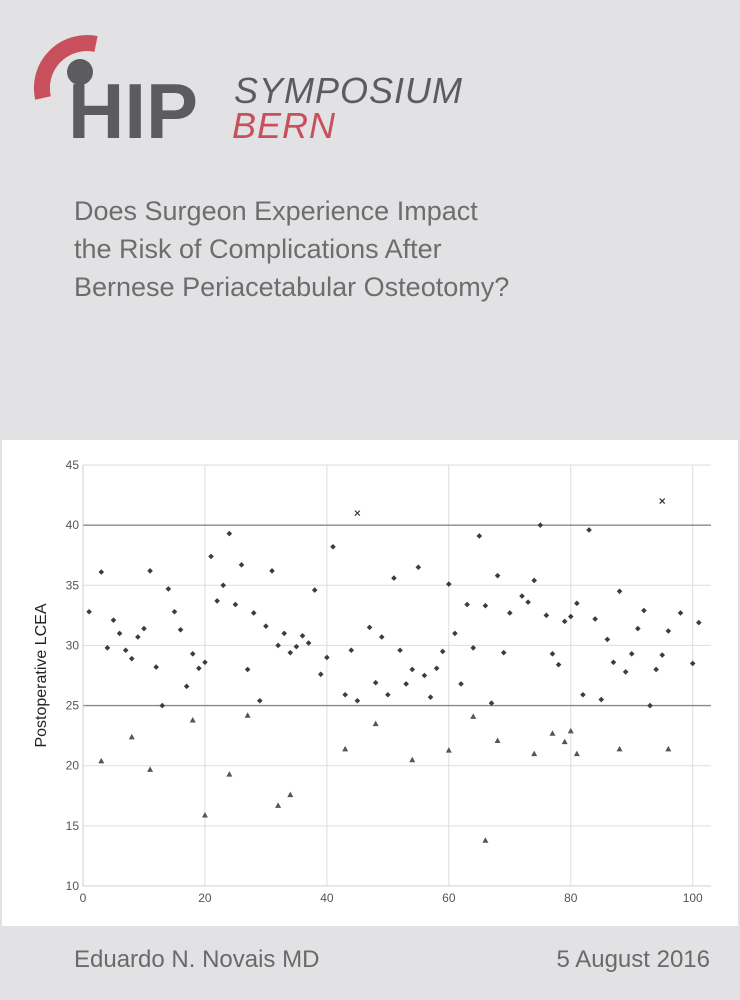 The image size is (740, 1000). Describe the element at coordinates (73, 766) in the screenshot. I see `y-tick-label: 20` at that location.